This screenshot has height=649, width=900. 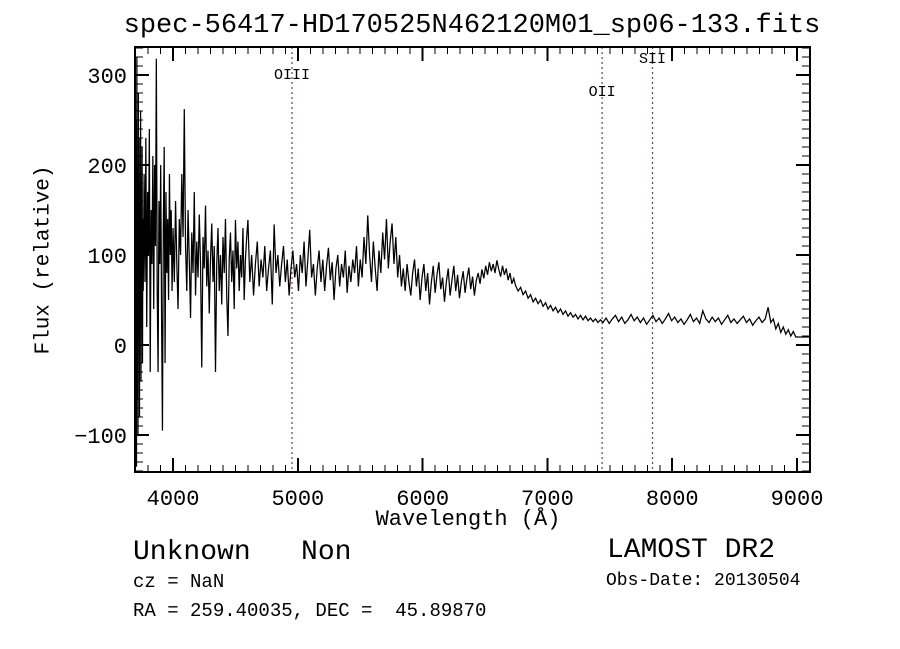 I want to click on obs-date-annotation: Obs-Date: 20130504, so click(x=703, y=581).